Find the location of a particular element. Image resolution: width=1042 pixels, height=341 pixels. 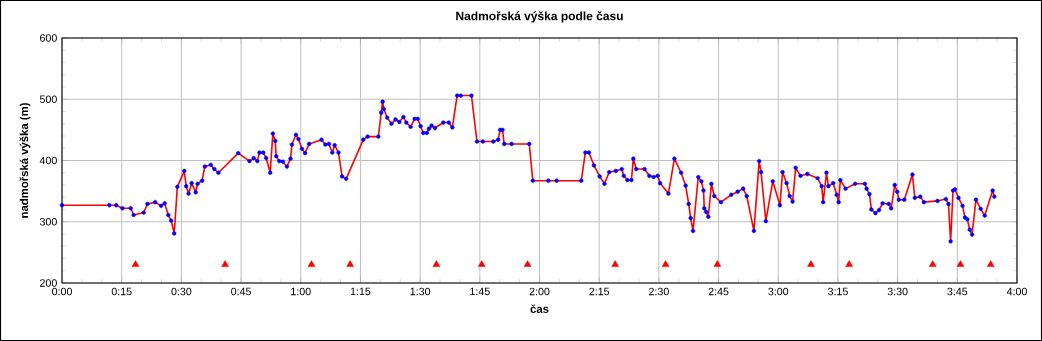

x-tick-label: 1:45 is located at coordinates (480, 291).